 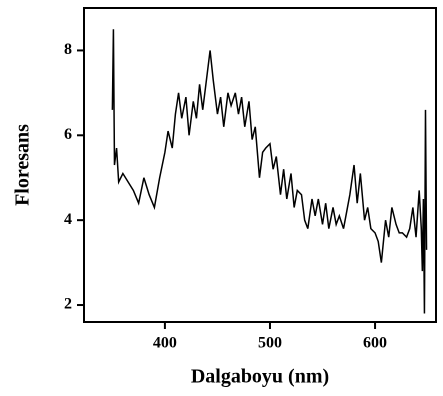 What do you see at coordinates (165, 343) in the screenshot?
I see `x-tick-label: 400` at bounding box center [165, 343].